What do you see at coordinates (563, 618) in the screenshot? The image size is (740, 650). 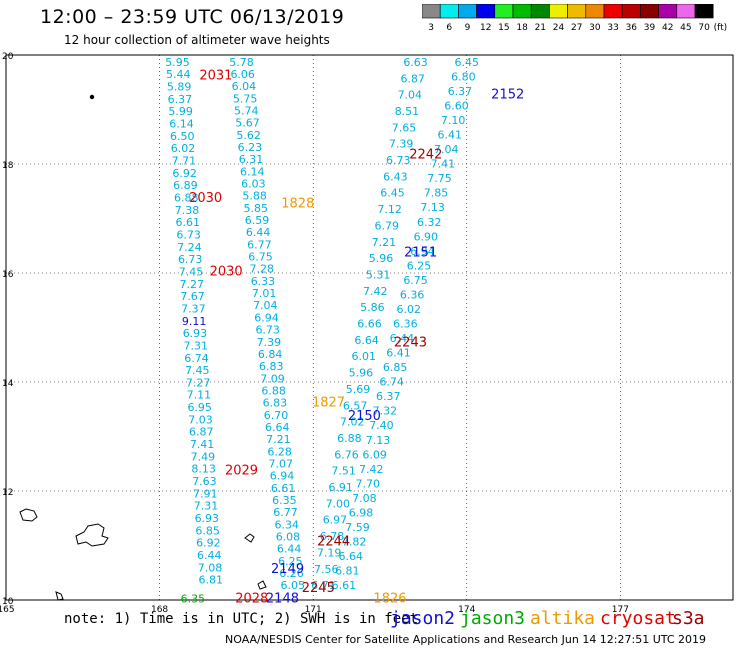 I see `legend-item-altika: altika` at bounding box center [563, 618].